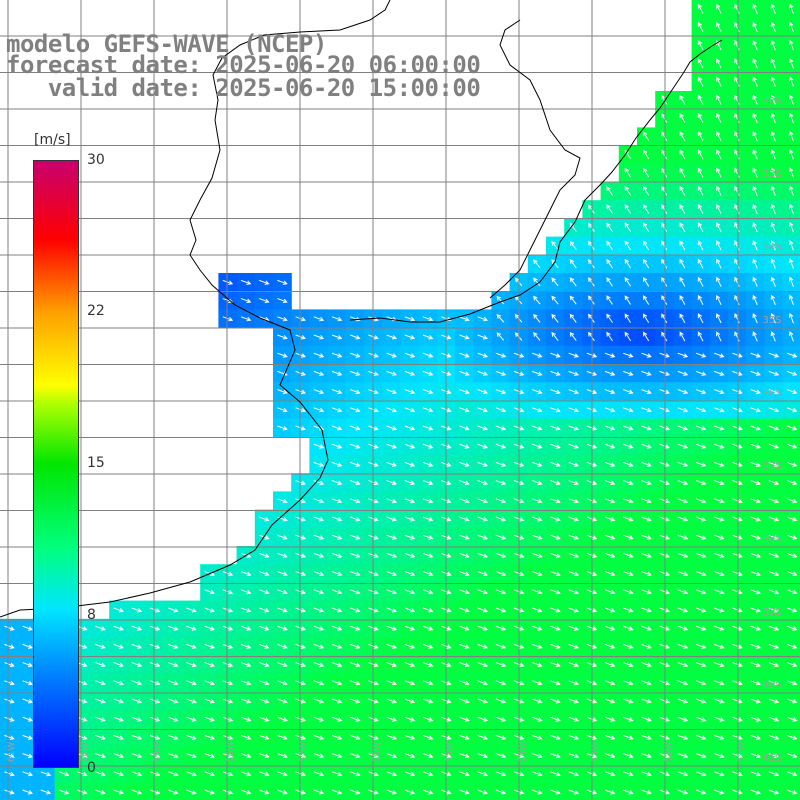 The image size is (800, 800). I want to click on latitude-label: 38S, so click(771, 539).